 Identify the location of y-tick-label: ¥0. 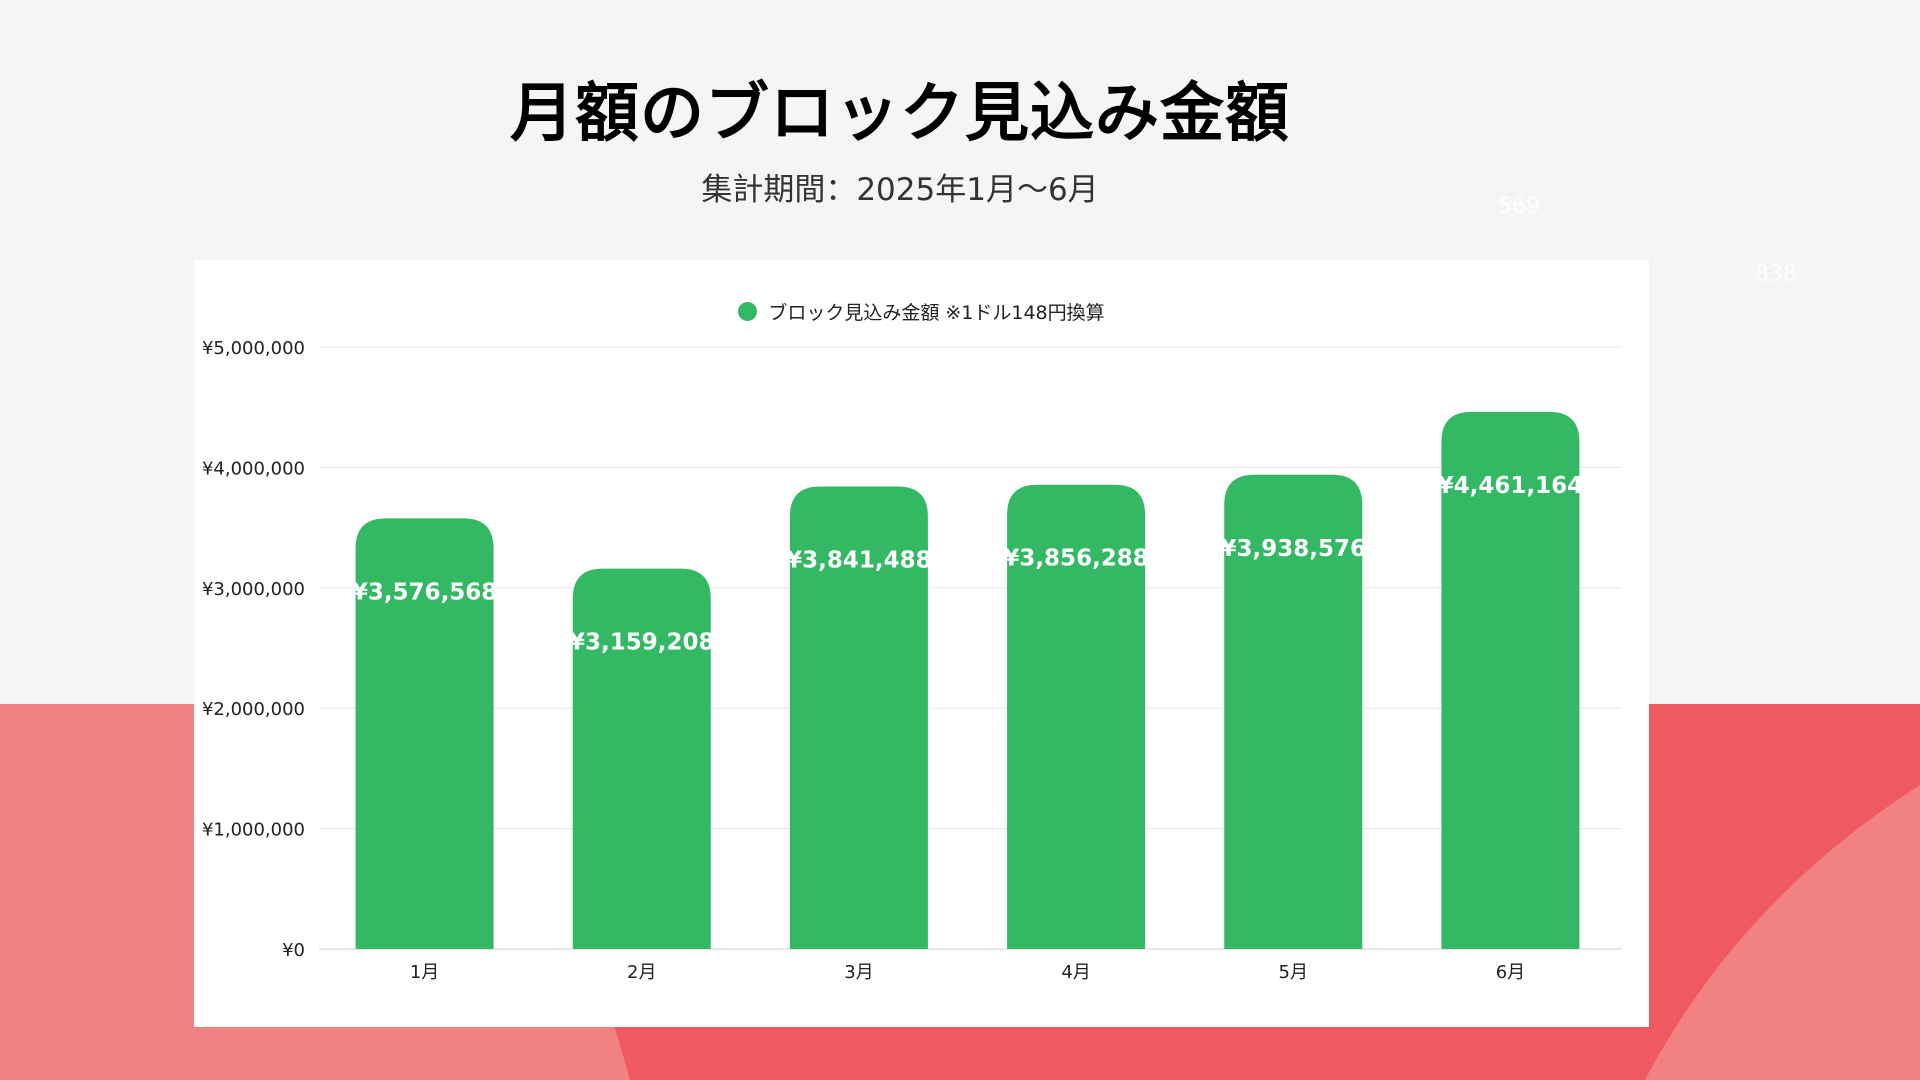
(293, 950).